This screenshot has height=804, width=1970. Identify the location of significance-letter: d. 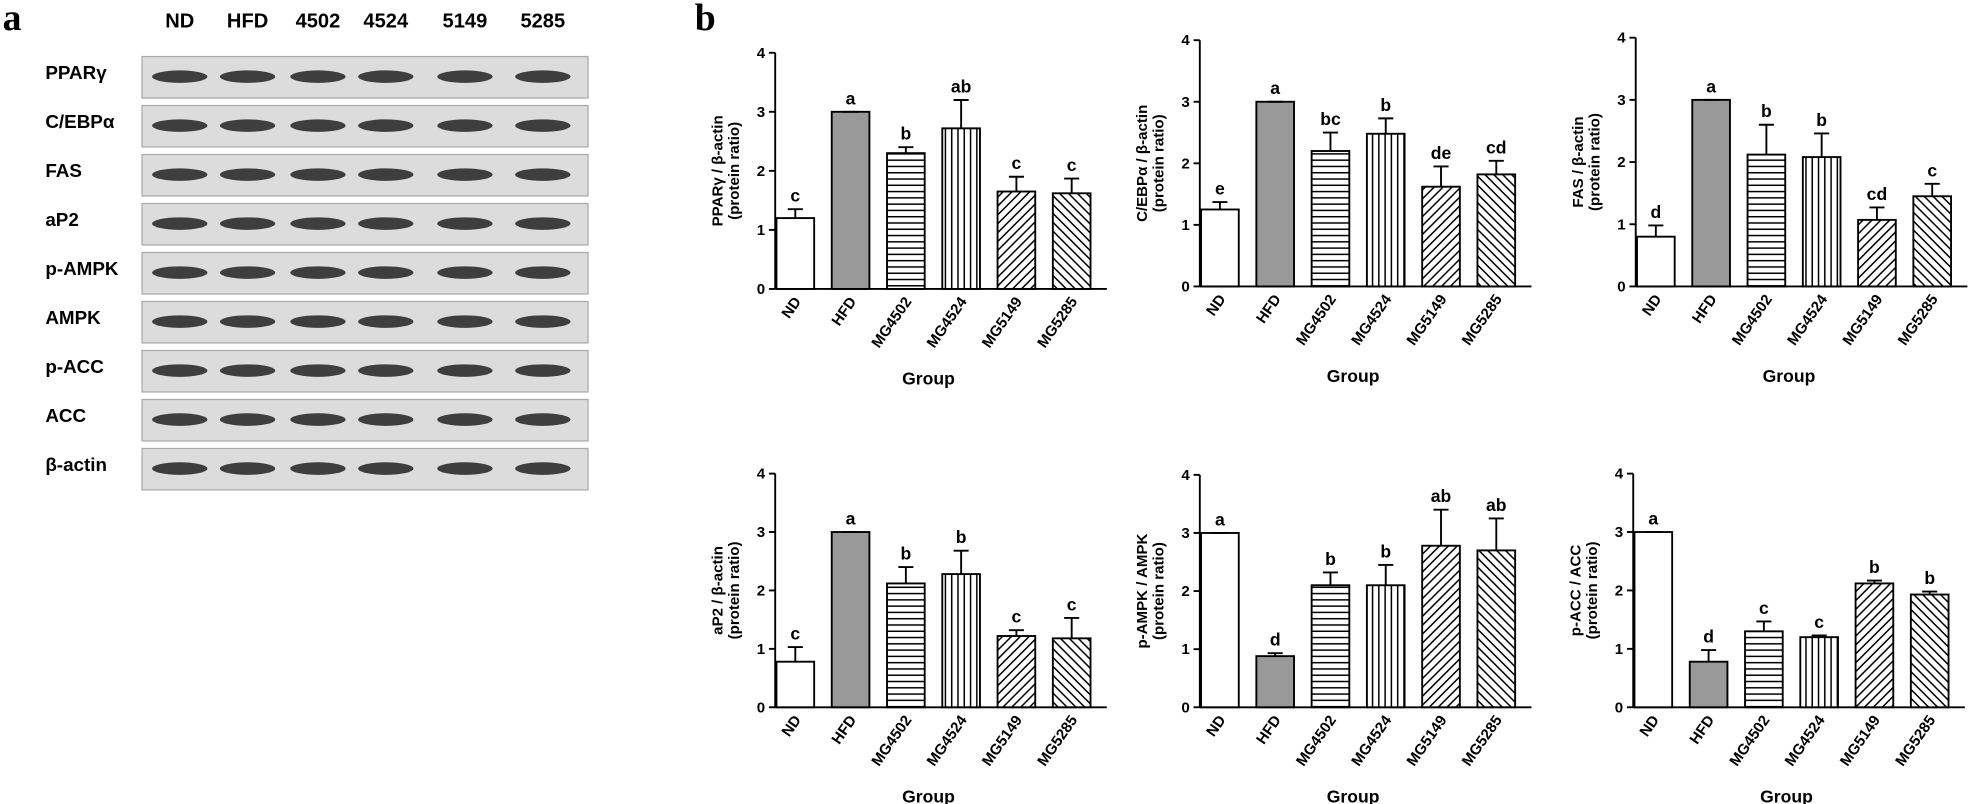
(1708, 636).